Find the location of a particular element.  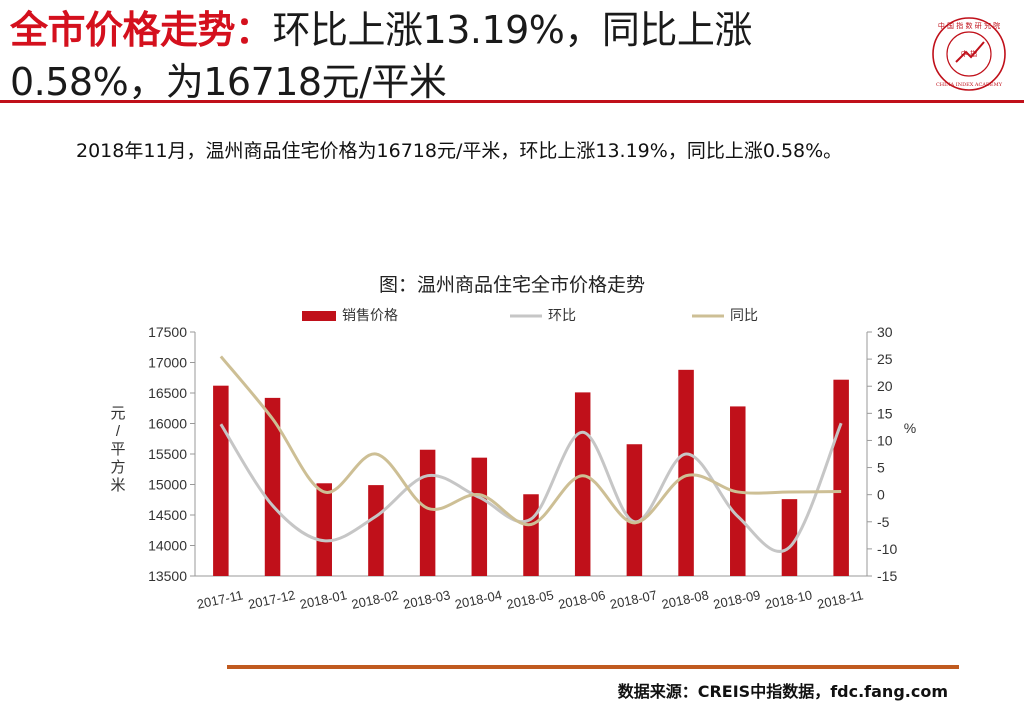

y-tick-label: 16000 is located at coordinates (167, 424).